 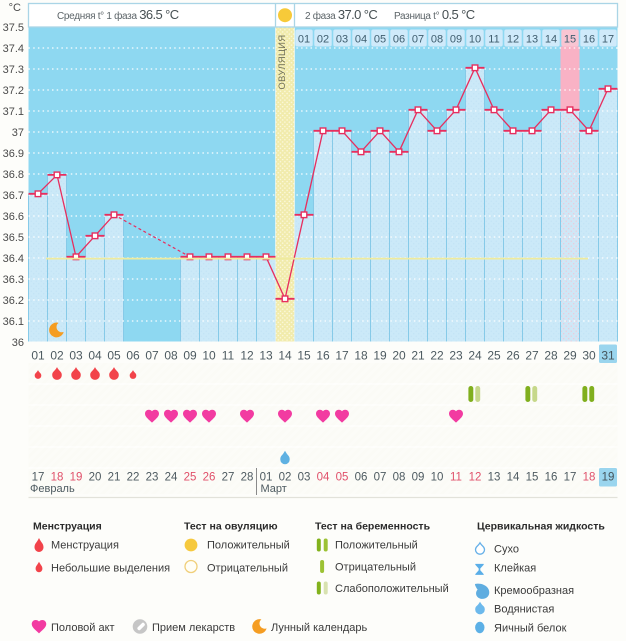 I want to click on svg-text: 37, so click(x=18, y=133).